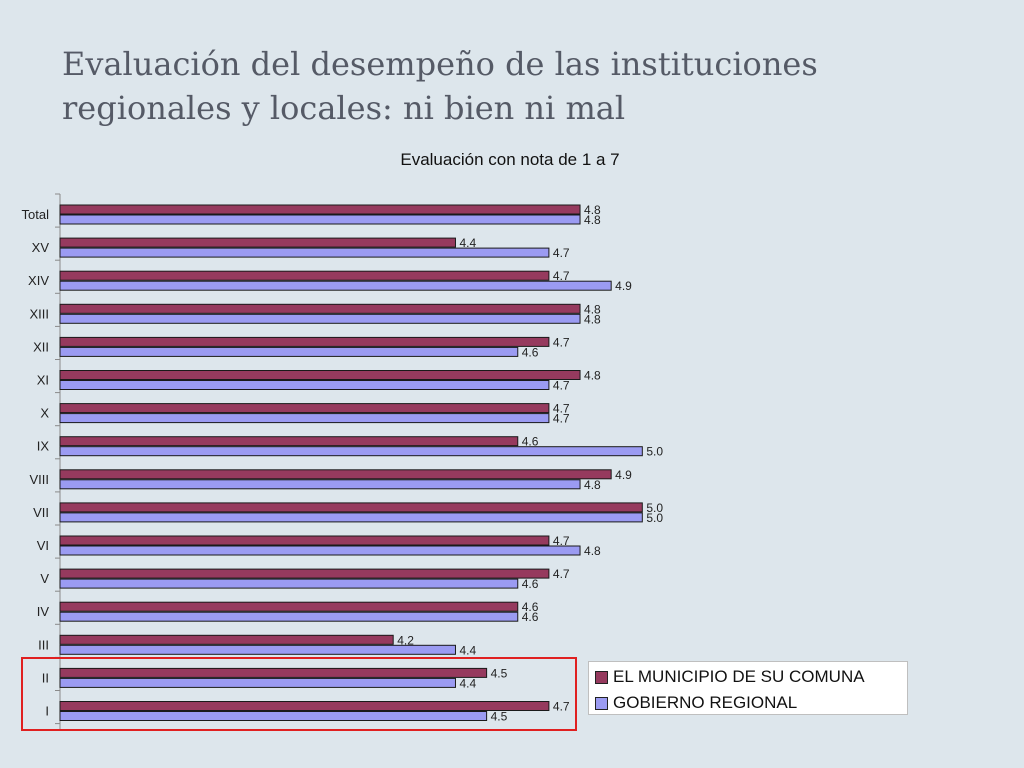 The width and height of the screenshot is (1024, 768). I want to click on category-label: XIV, so click(38, 280).